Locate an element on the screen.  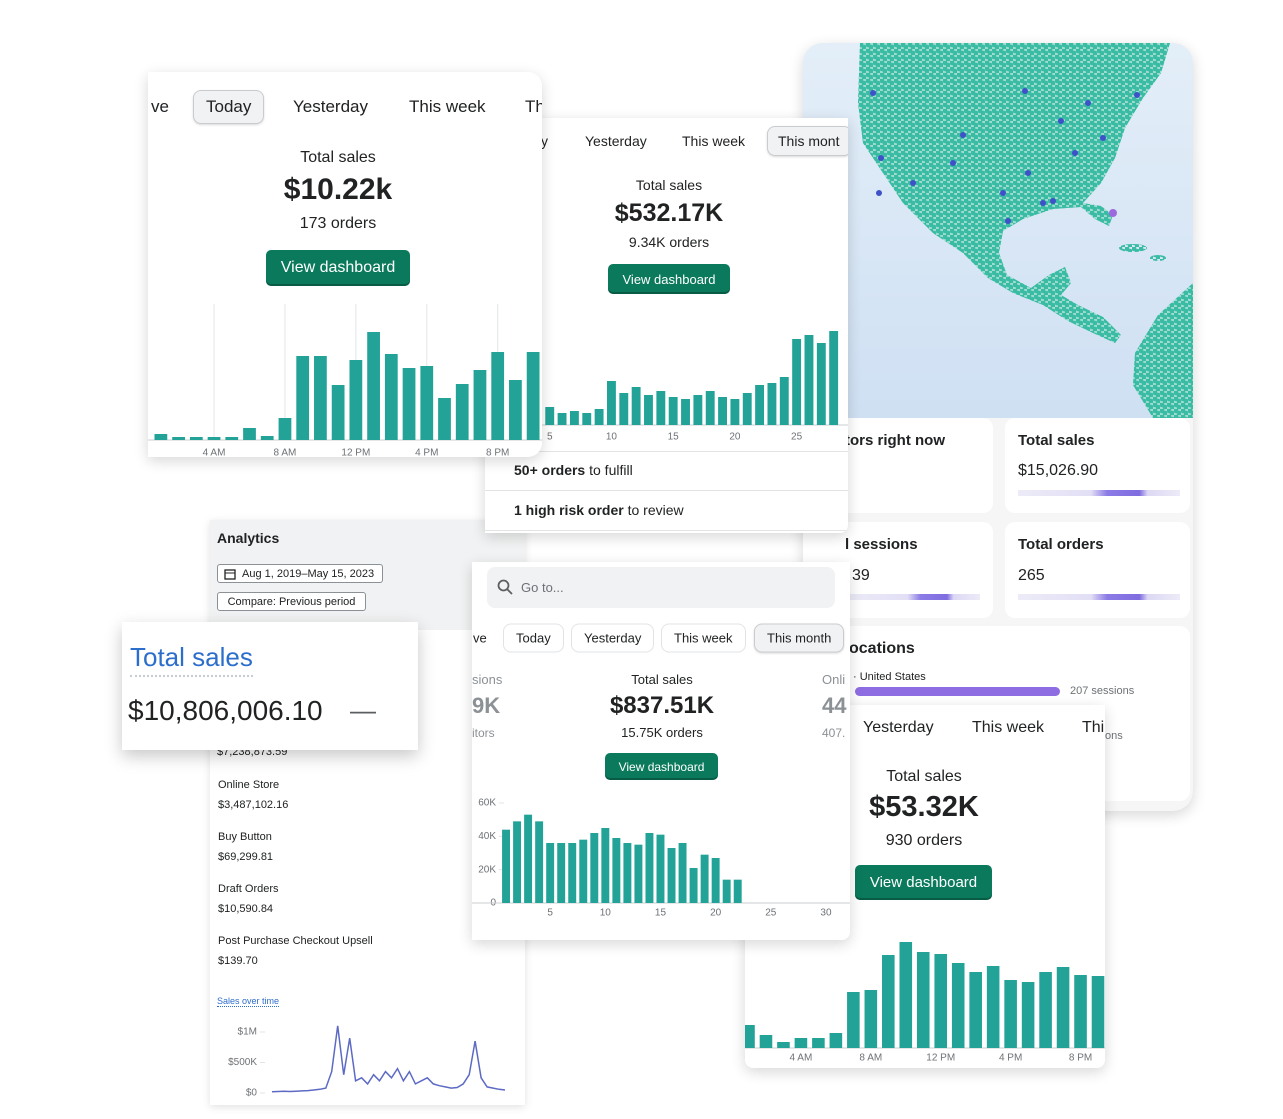
side-label: Onli is located at coordinates (834, 679).